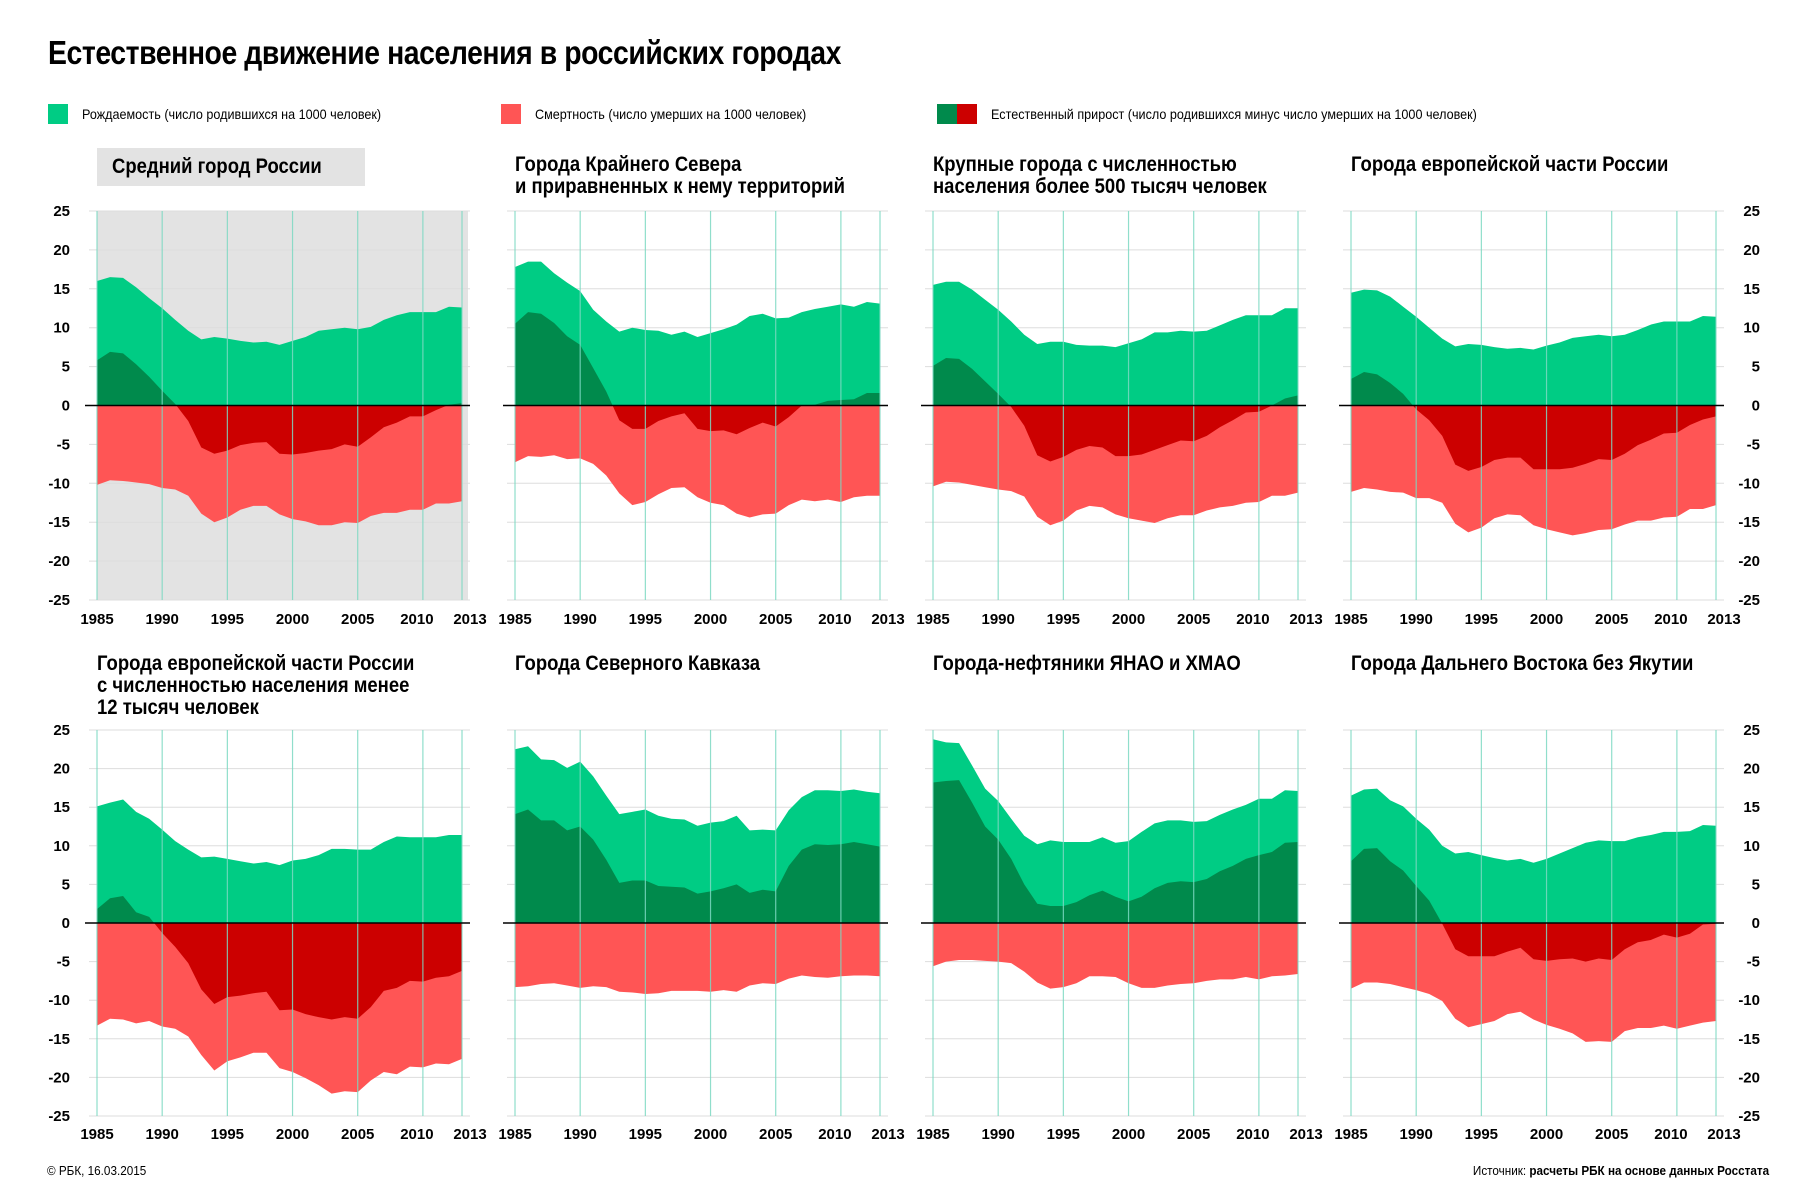 Image resolution: width=1803 pixels, height=1200 pixels. Describe the element at coordinates (97, 1170) in the screenshot. I see `copyright: © РБК, 16.03.2015` at that location.